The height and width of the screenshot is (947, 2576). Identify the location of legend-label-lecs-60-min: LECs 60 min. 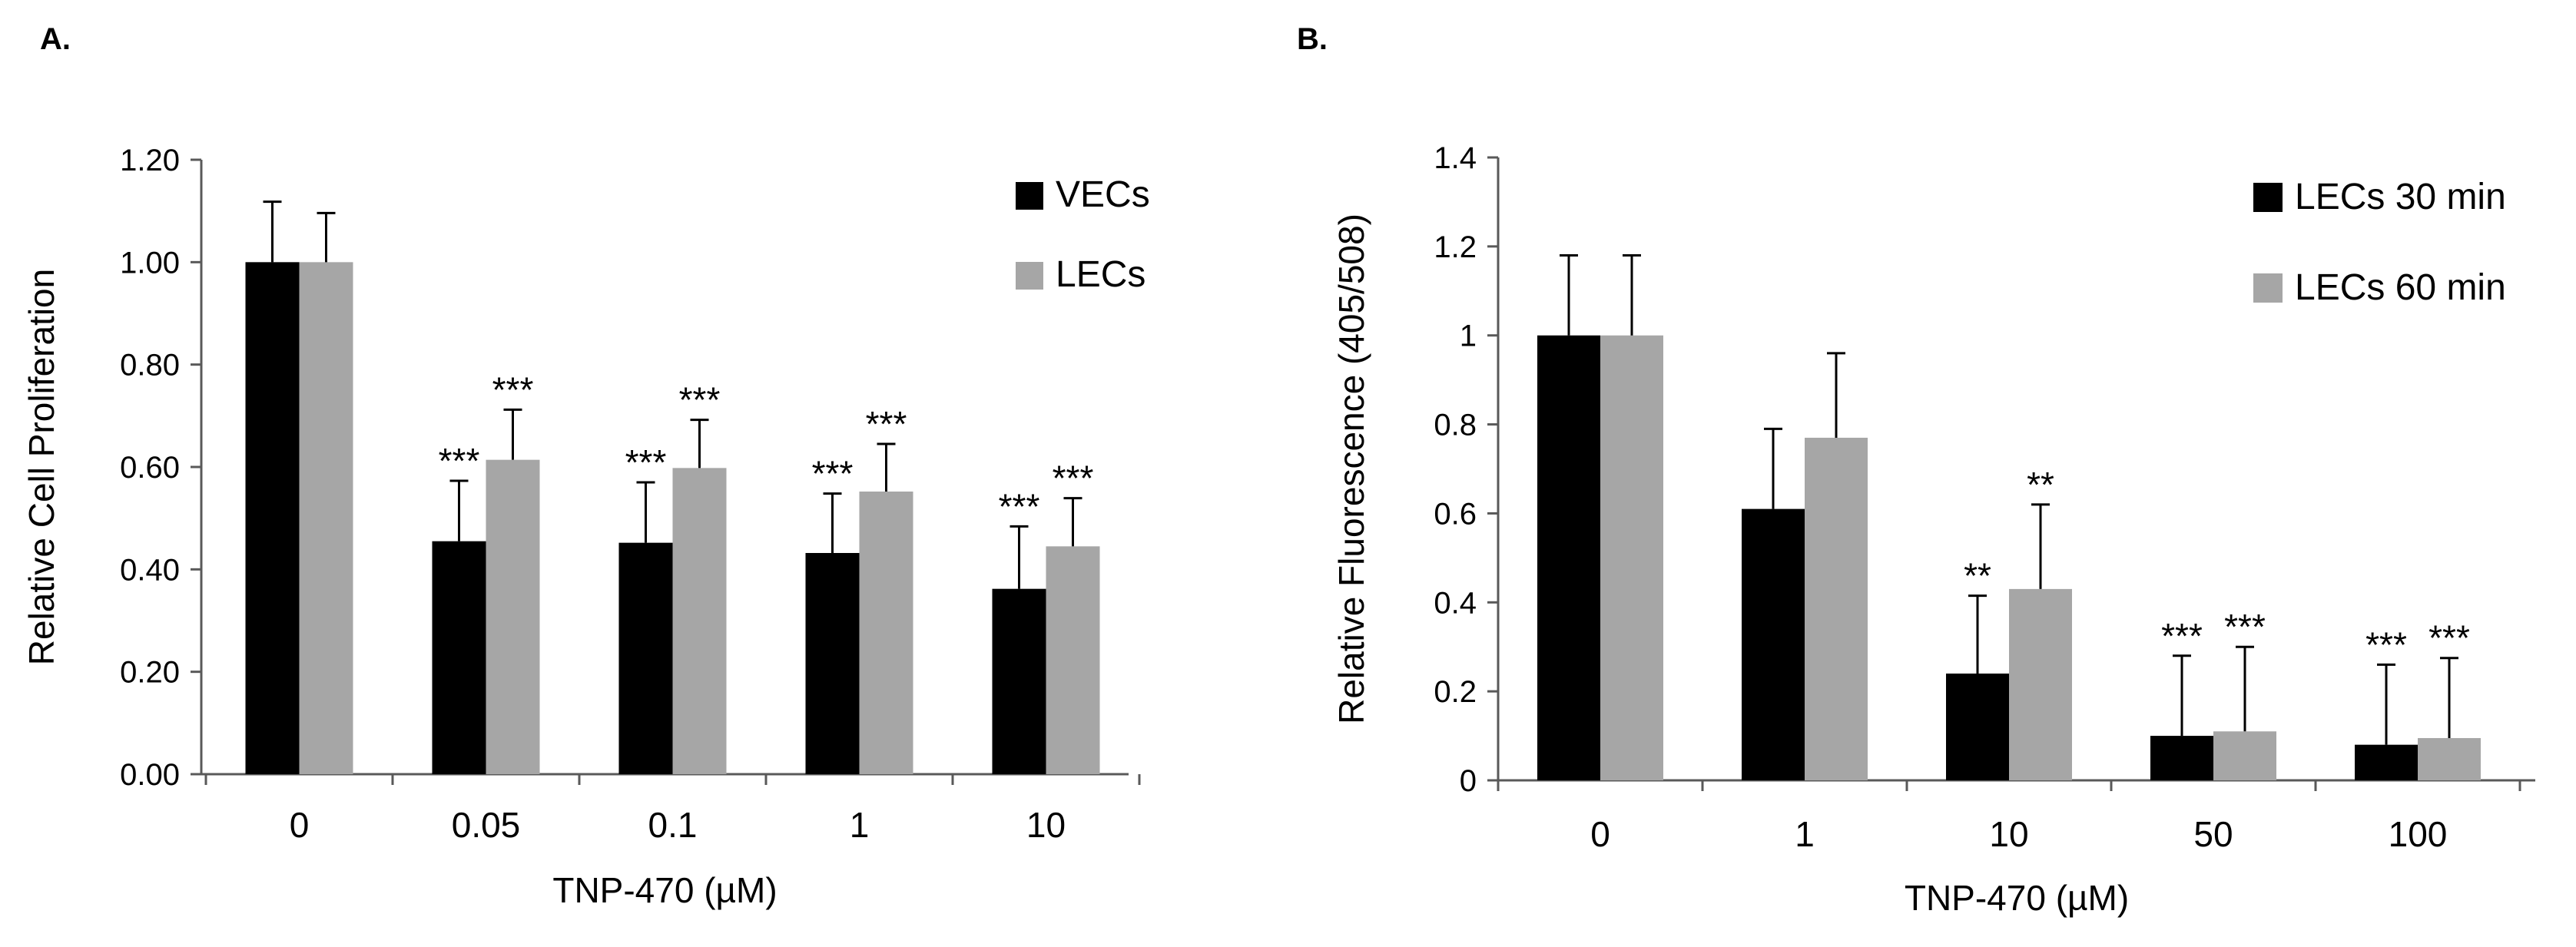
(2400, 287).